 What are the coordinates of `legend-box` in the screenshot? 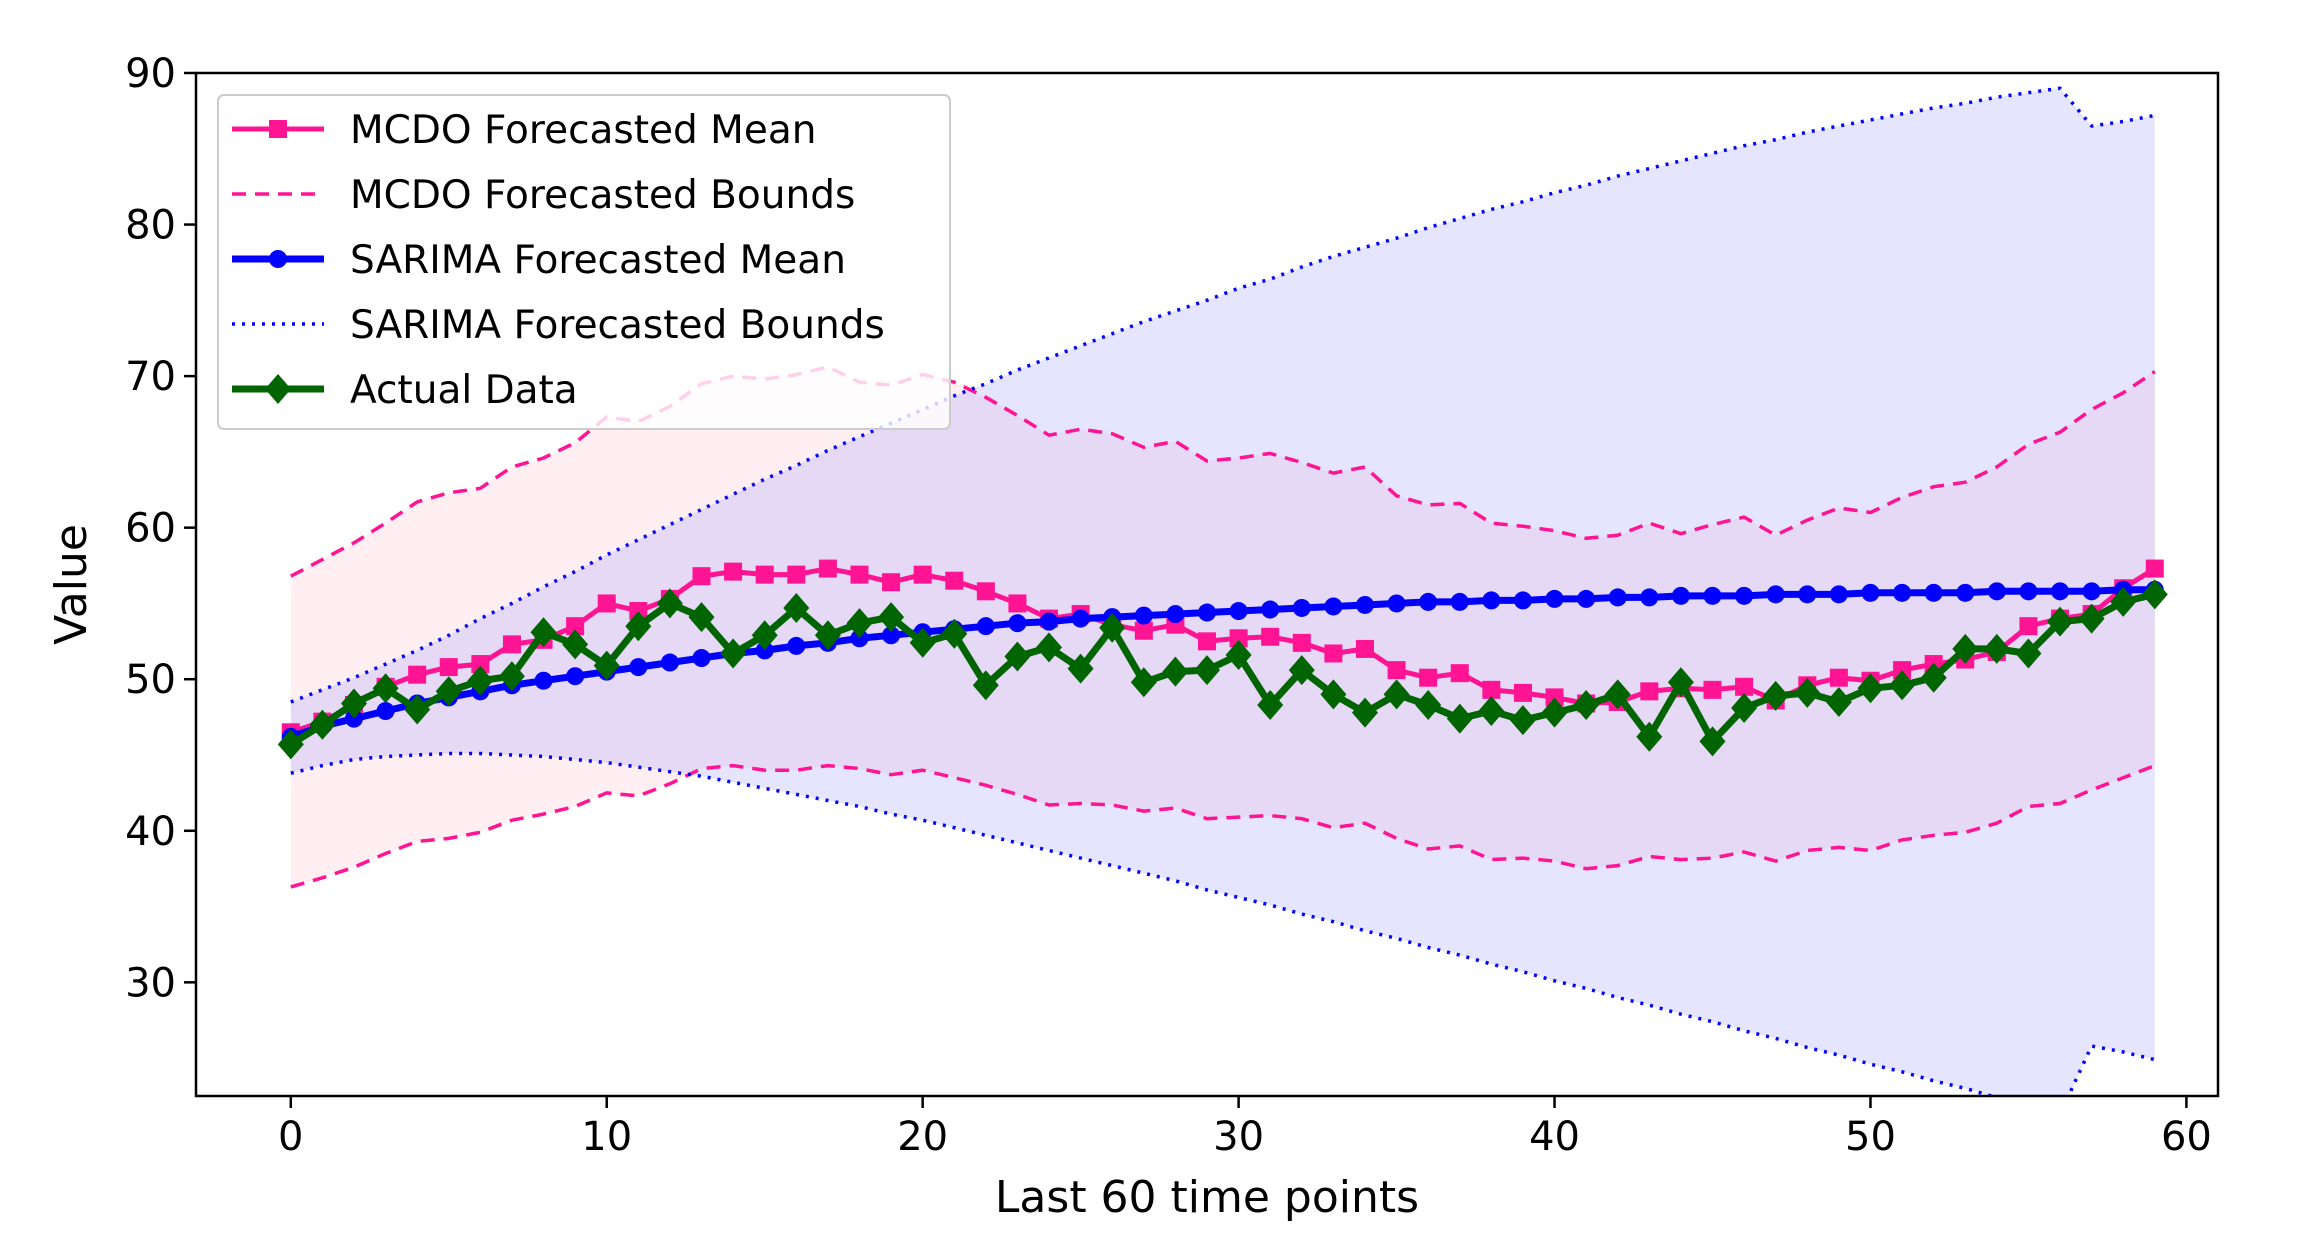 It's located at (584, 262).